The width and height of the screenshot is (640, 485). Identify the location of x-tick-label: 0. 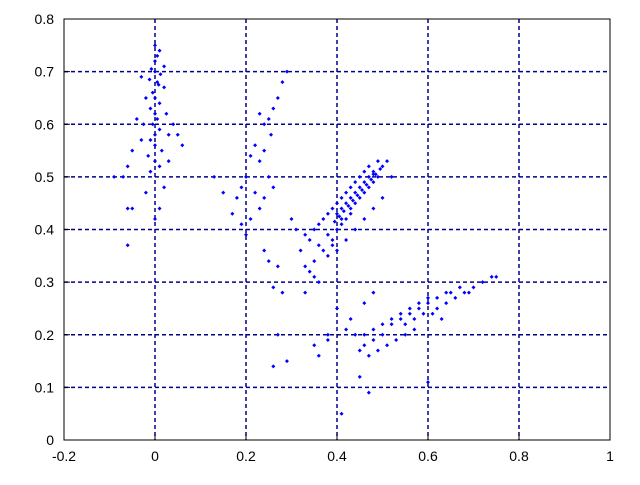
(155, 456).